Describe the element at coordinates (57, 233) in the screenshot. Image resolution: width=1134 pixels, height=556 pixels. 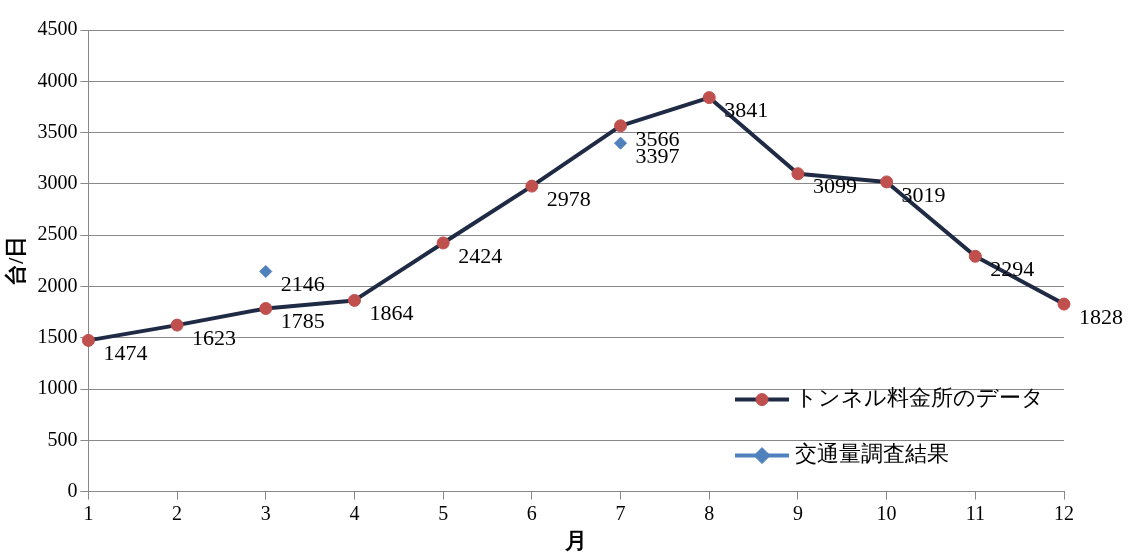
I see `y-tick-label: 2500` at that location.